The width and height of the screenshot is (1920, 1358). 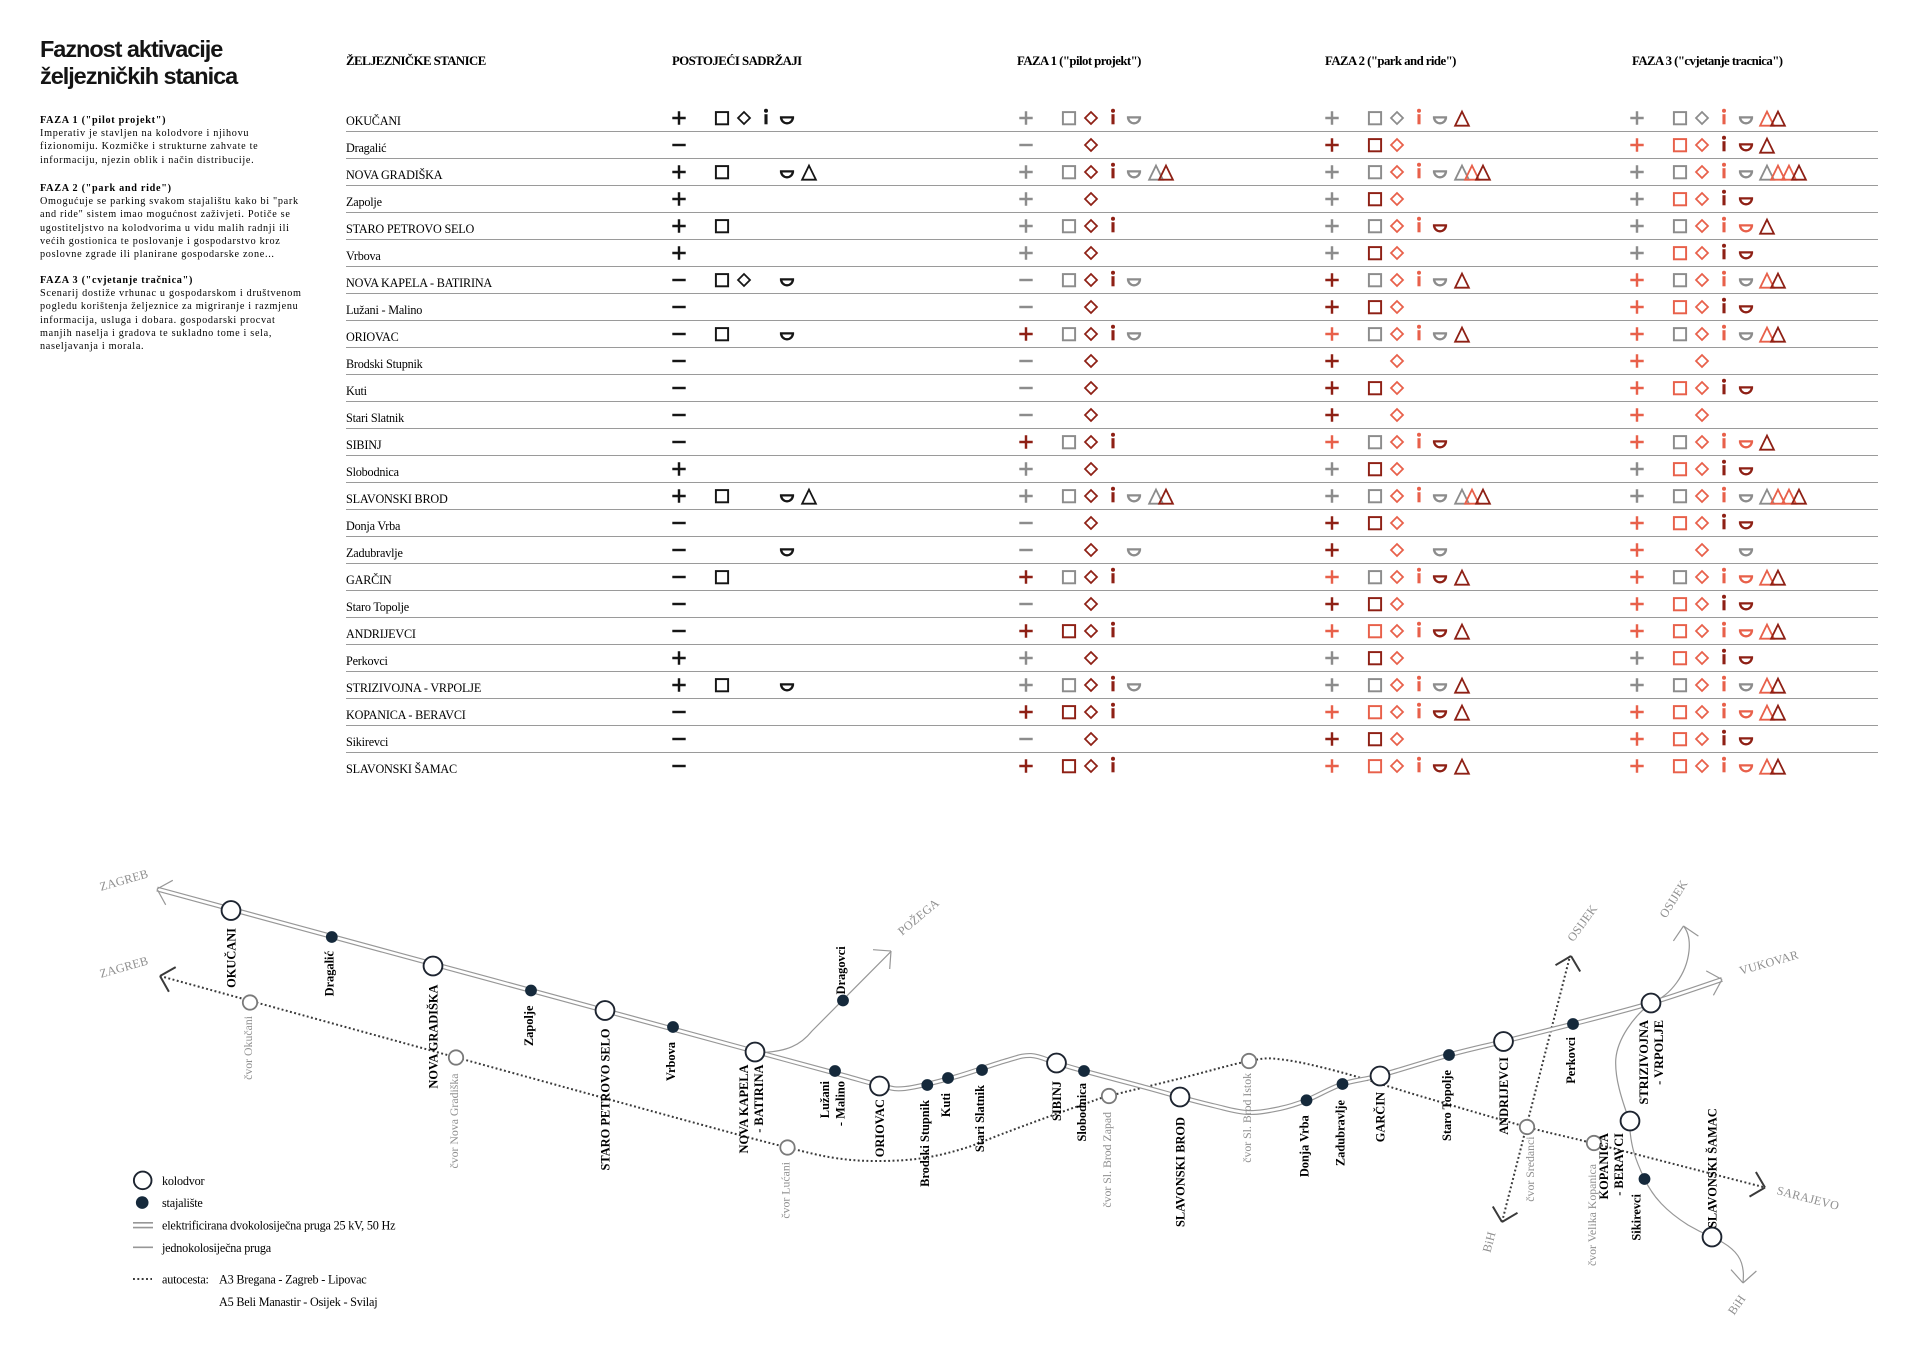 I want to click on svg-text: SLAVONSKI BROD, so click(x=1181, y=1172).